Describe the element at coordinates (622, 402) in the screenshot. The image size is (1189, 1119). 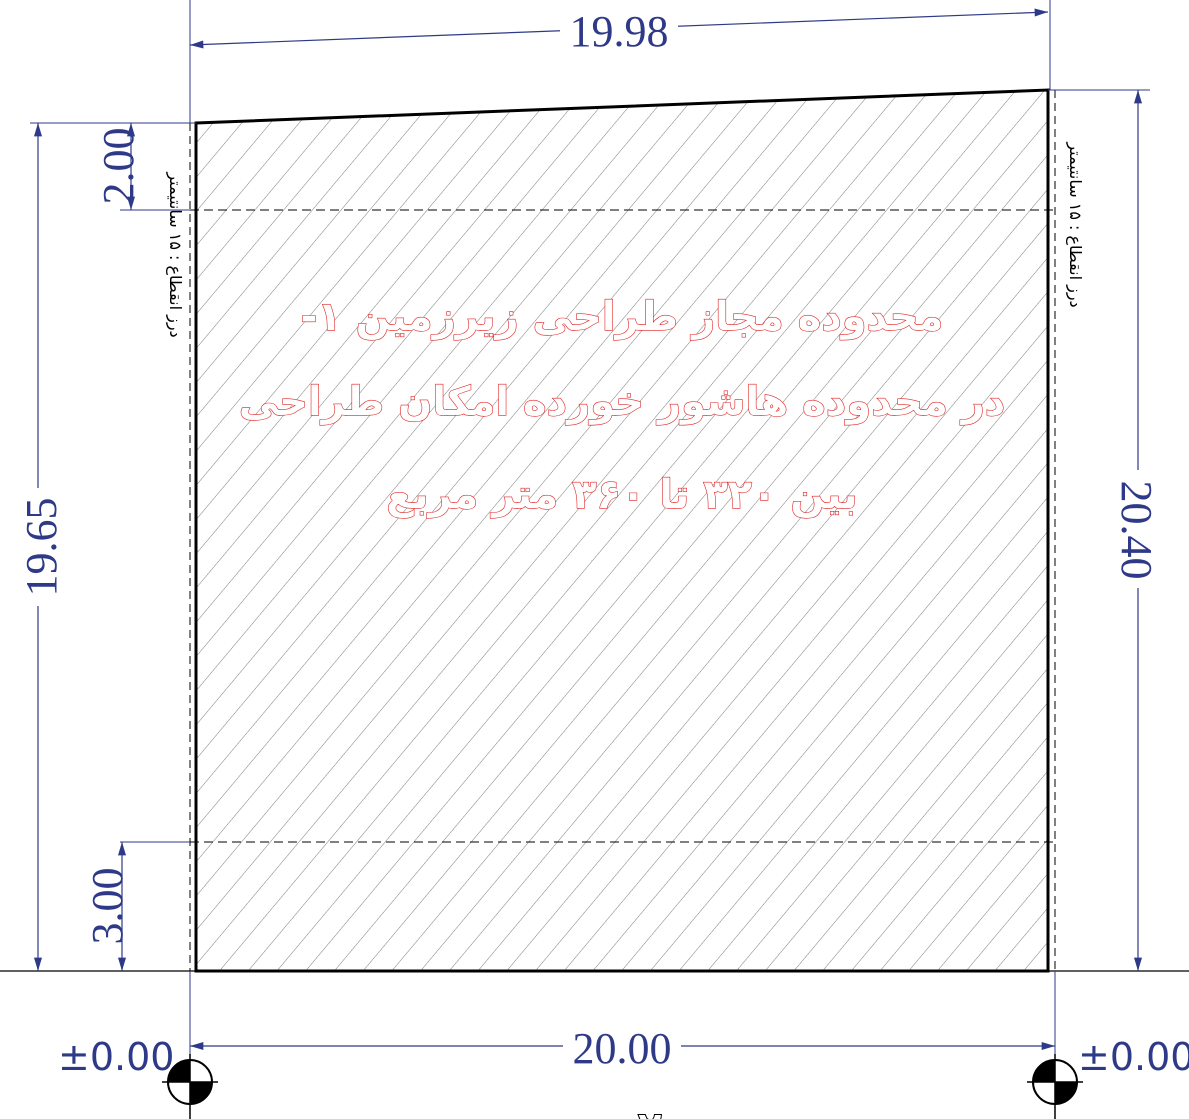
I see `title-line-2: در محدوده هاشور خورده امکان طراحی` at that location.